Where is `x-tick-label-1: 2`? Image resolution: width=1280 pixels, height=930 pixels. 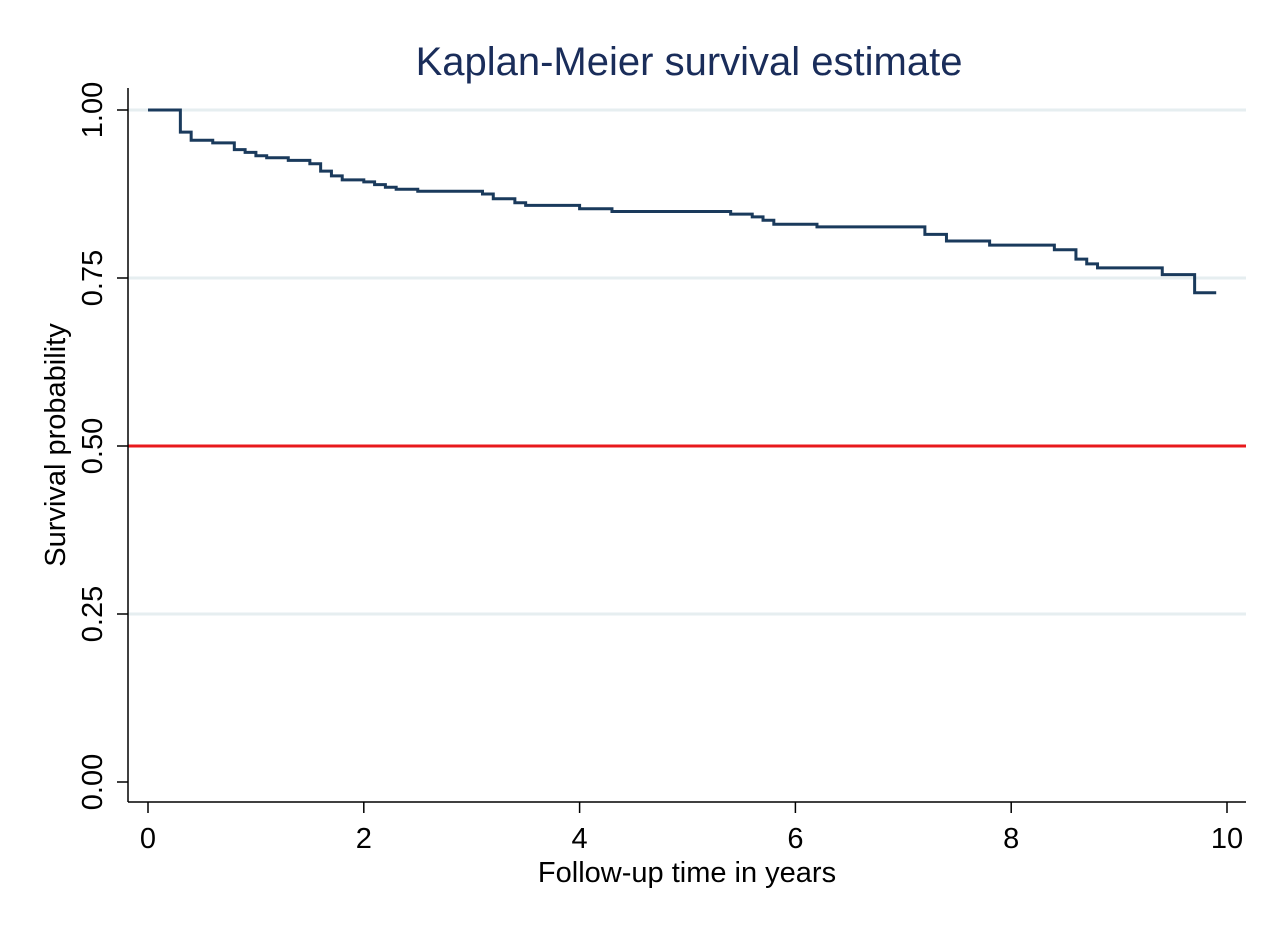 x-tick-label-1: 2 is located at coordinates (364, 839).